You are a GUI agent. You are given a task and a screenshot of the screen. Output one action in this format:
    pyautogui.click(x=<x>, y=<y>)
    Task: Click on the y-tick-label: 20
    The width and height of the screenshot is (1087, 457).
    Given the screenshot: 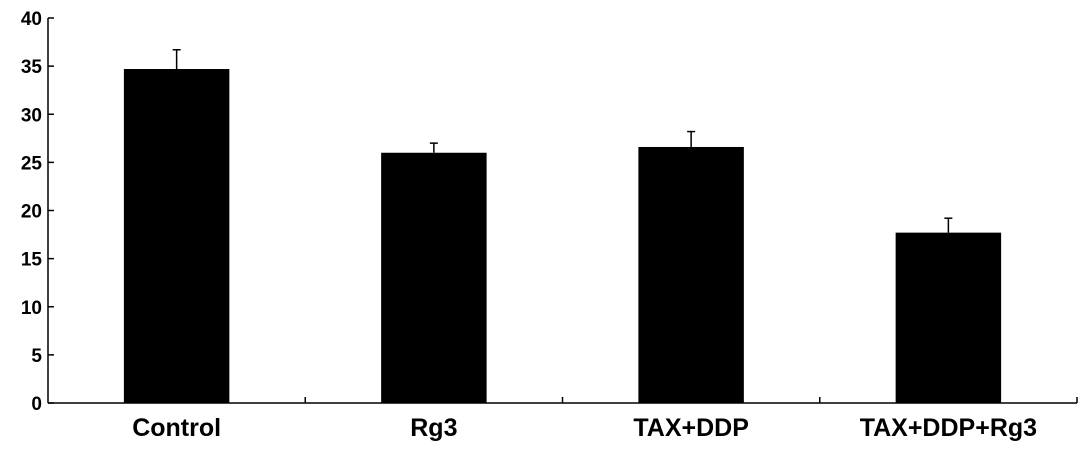 What is the action you would take?
    pyautogui.click(x=31, y=212)
    